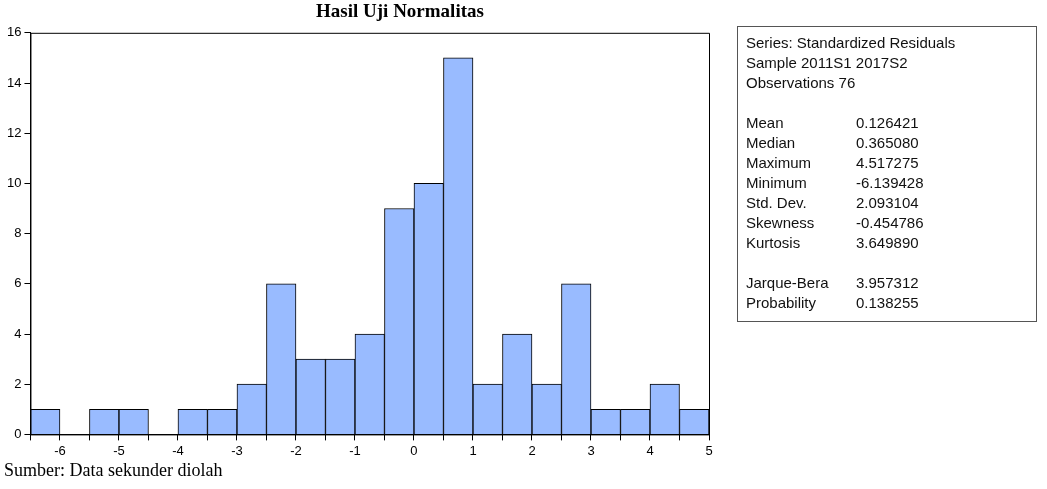  I want to click on text: Skewness, so click(781, 223).